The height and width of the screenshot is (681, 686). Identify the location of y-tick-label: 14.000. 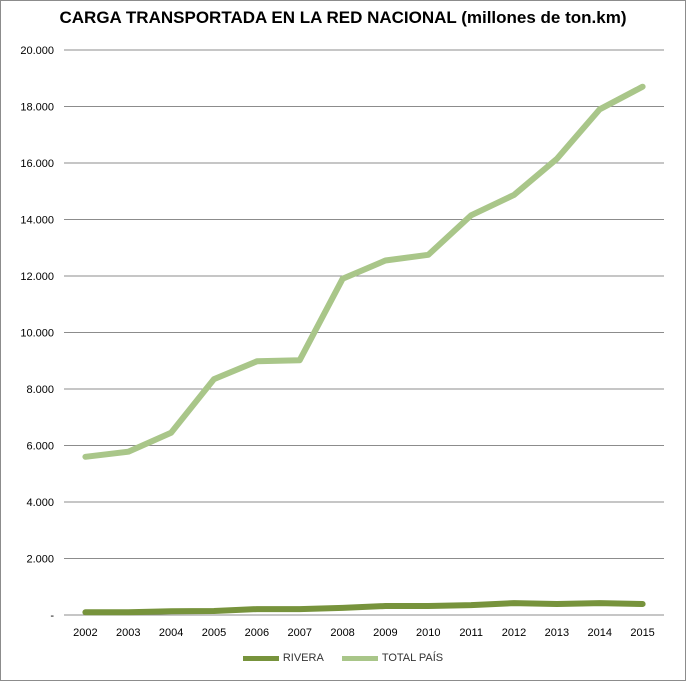
(37, 221).